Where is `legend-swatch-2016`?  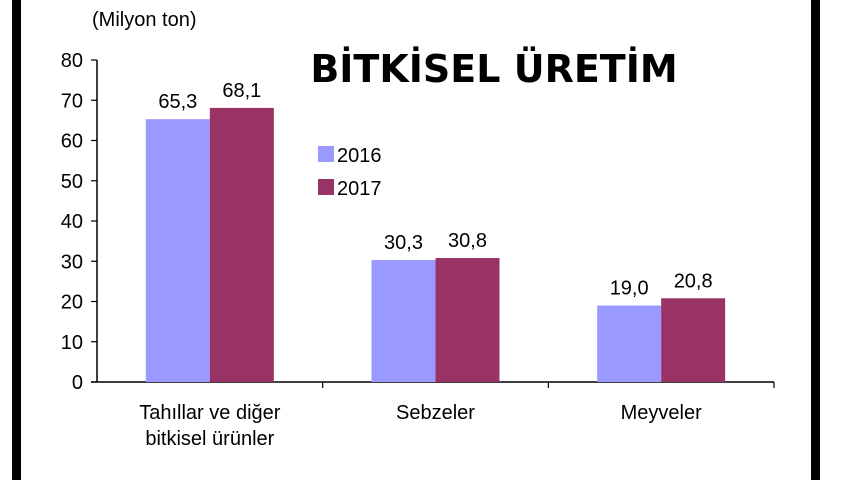
legend-swatch-2016 is located at coordinates (326, 154).